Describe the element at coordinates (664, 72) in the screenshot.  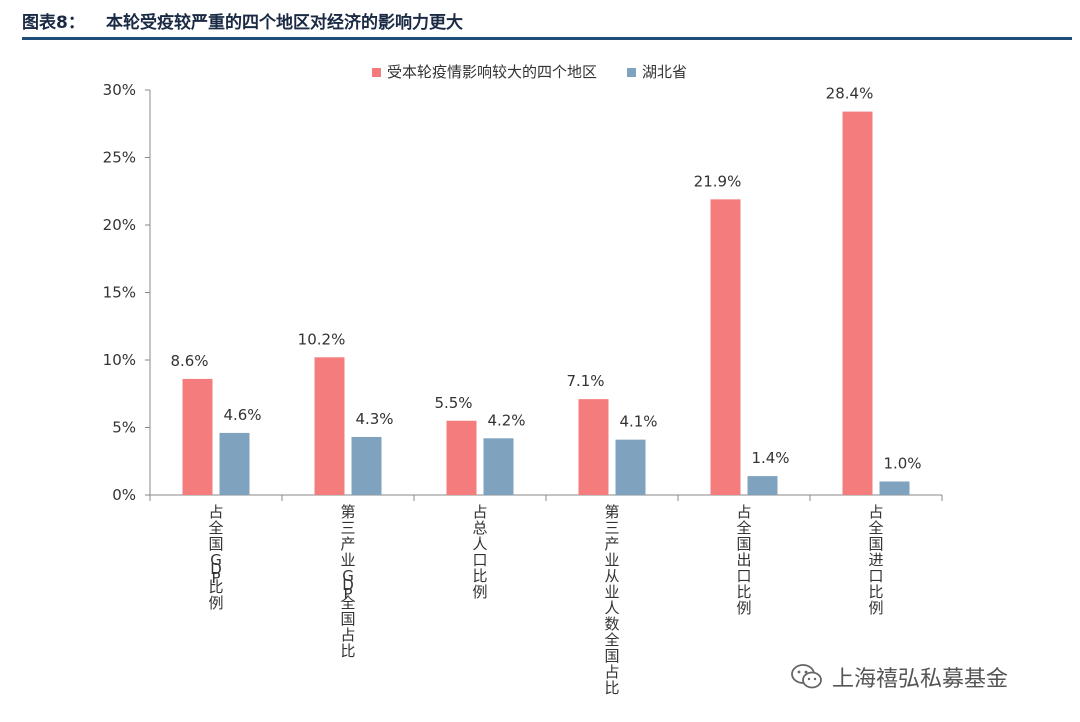
I see `legend-label: 湖北省` at that location.